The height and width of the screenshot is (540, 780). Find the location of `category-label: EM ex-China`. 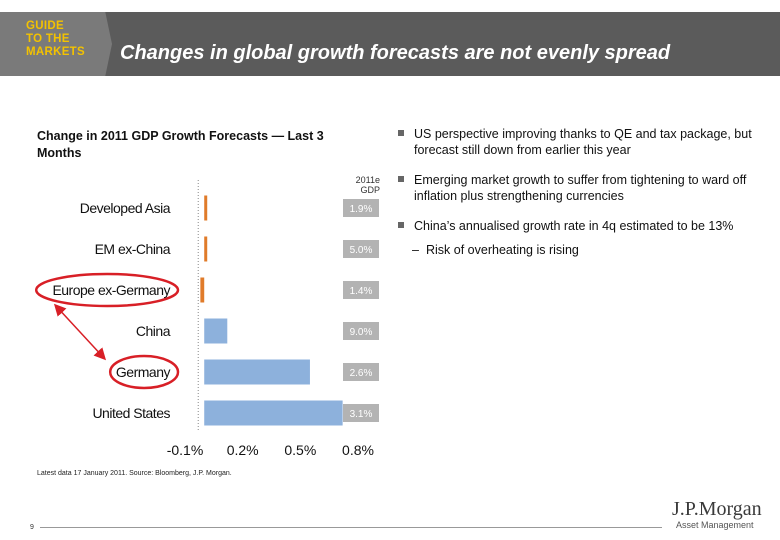

category-label: EM ex-China is located at coordinates (133, 249).